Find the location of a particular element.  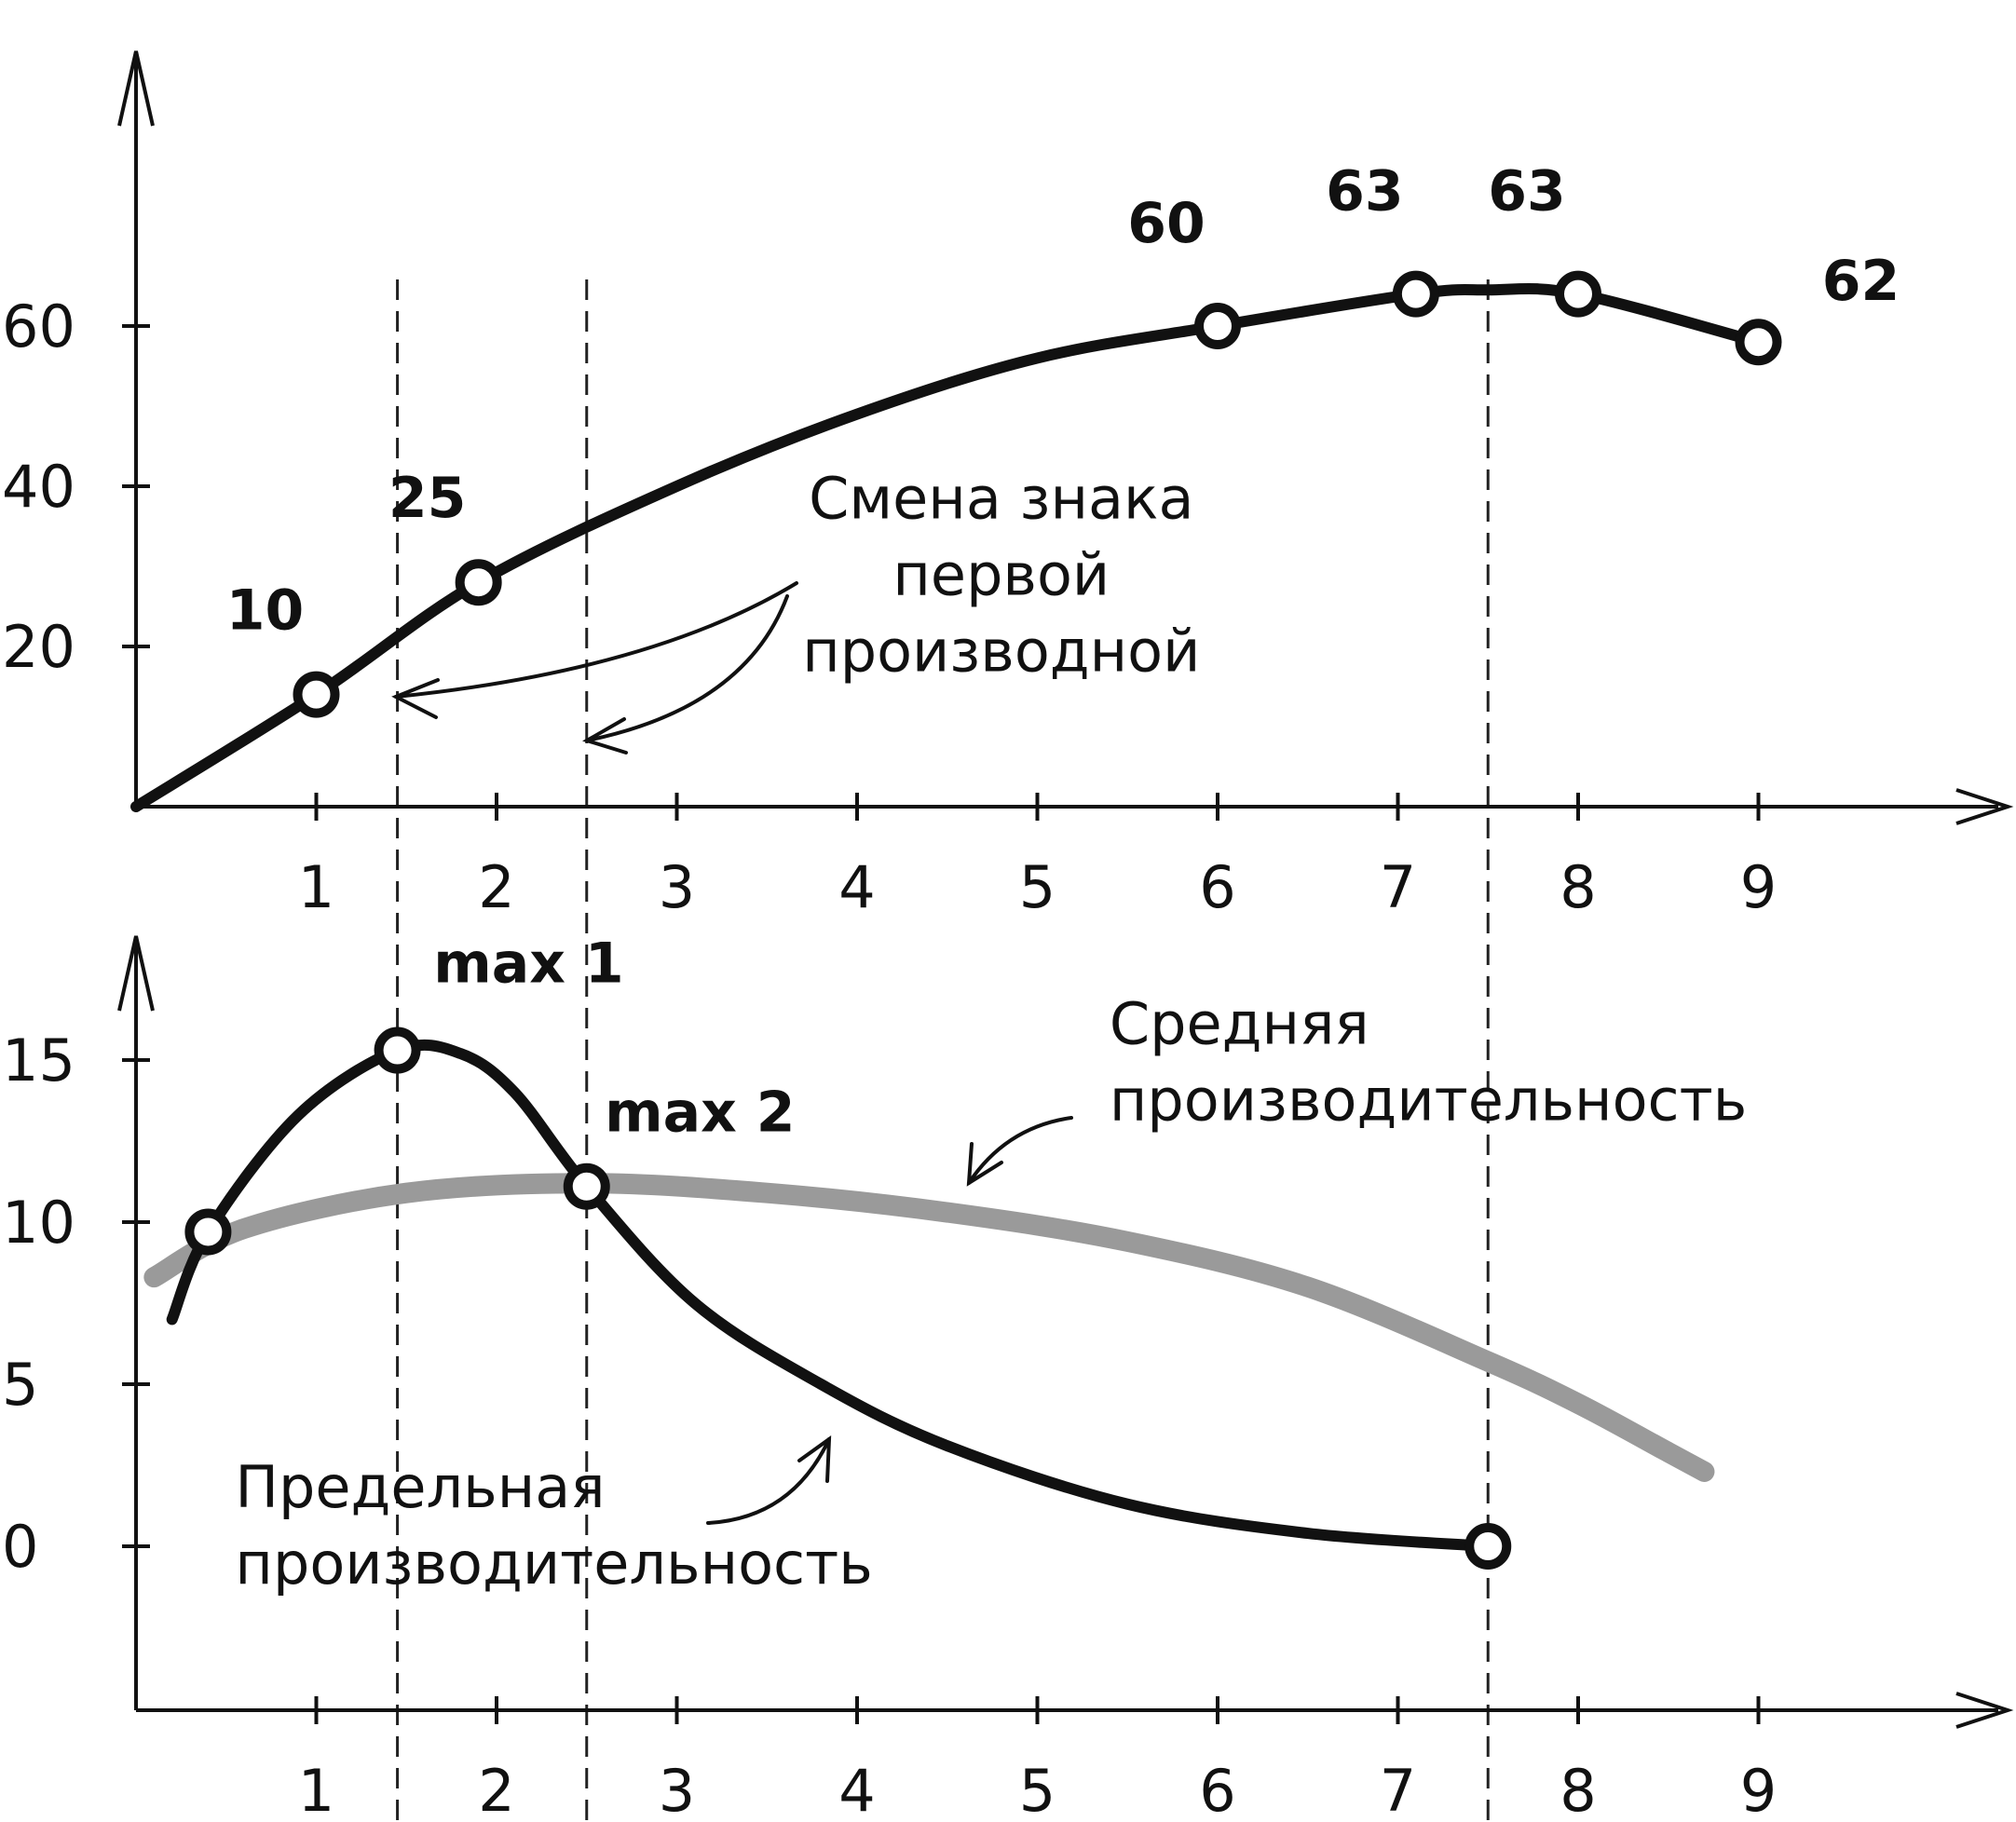

y-tick-label: 5 is located at coordinates (20, 1385).